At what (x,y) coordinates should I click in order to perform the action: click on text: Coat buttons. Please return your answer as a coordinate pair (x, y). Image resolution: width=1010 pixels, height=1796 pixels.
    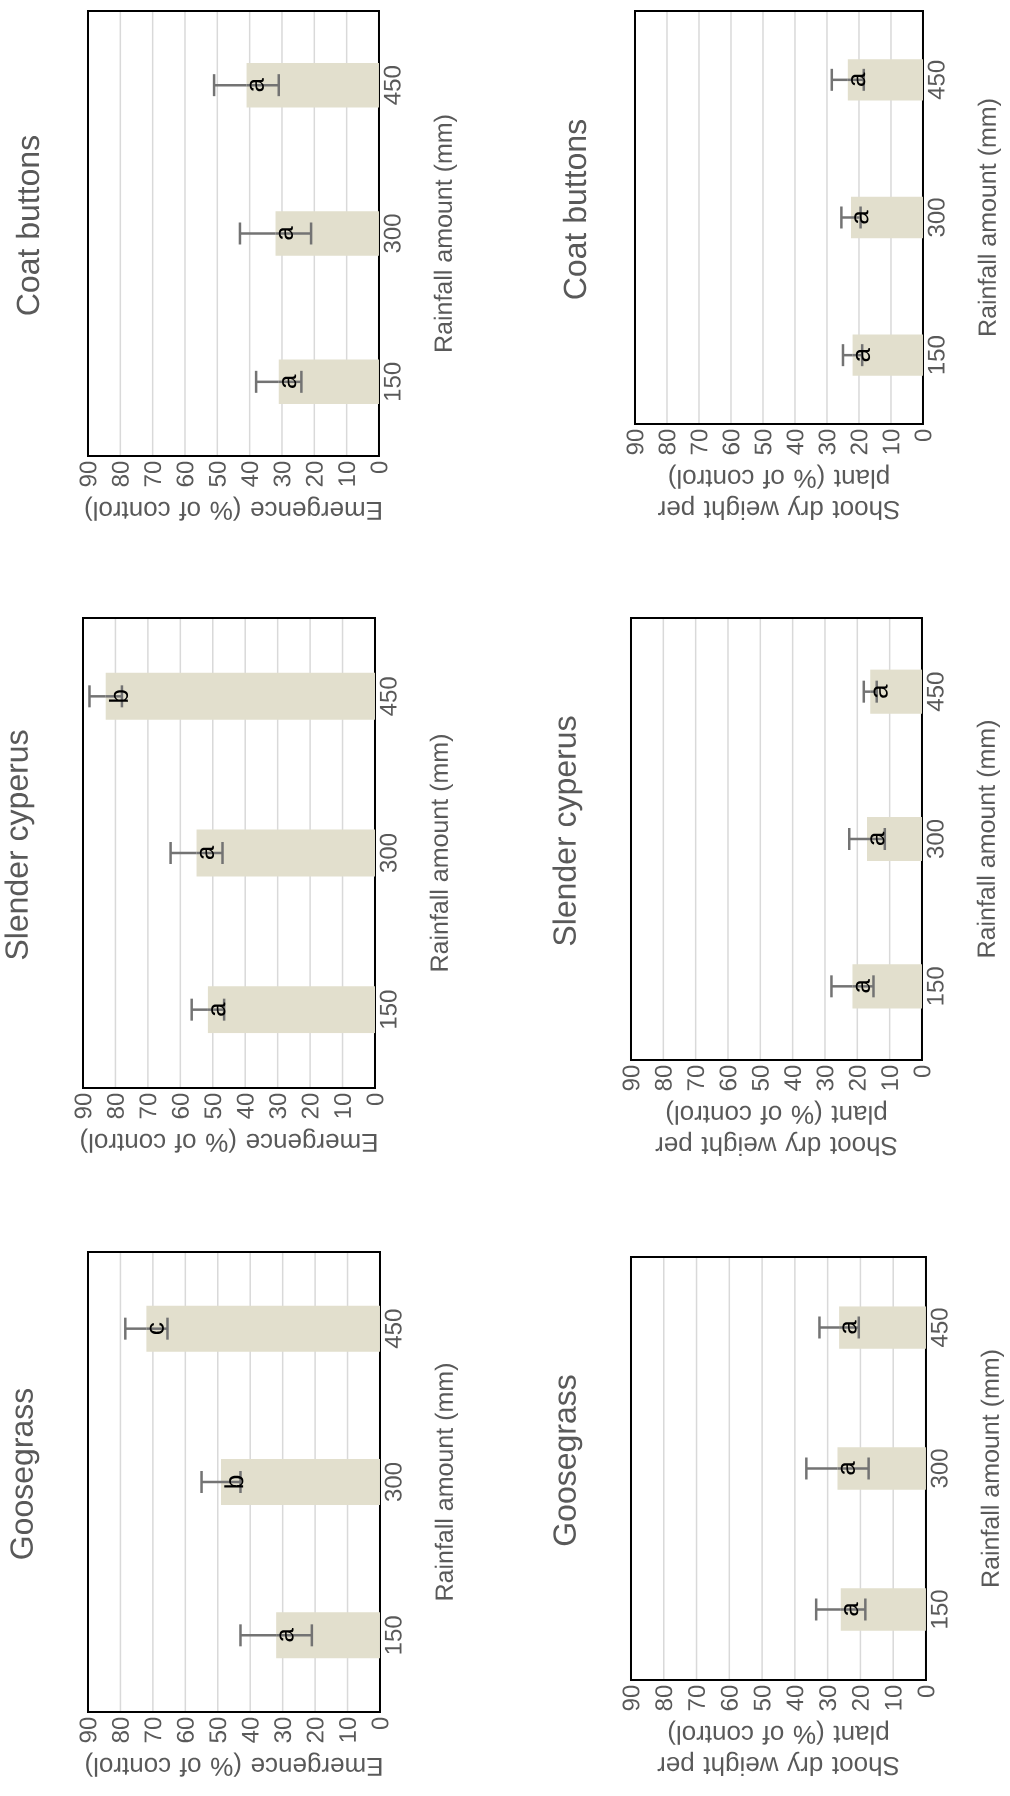
    Looking at the image, I should click on (27, 225).